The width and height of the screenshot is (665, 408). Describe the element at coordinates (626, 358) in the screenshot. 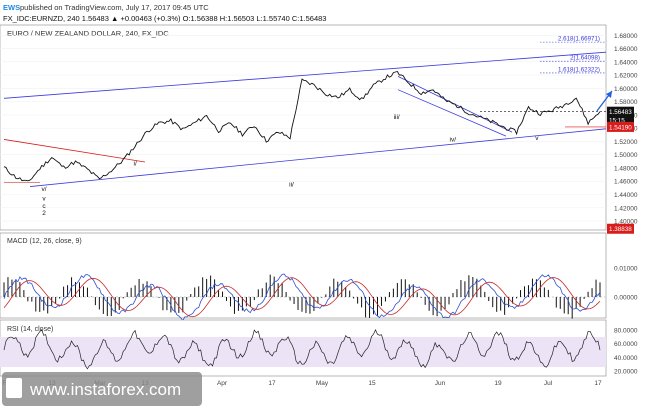

I see `rsi-tick-label: 40.0000` at that location.